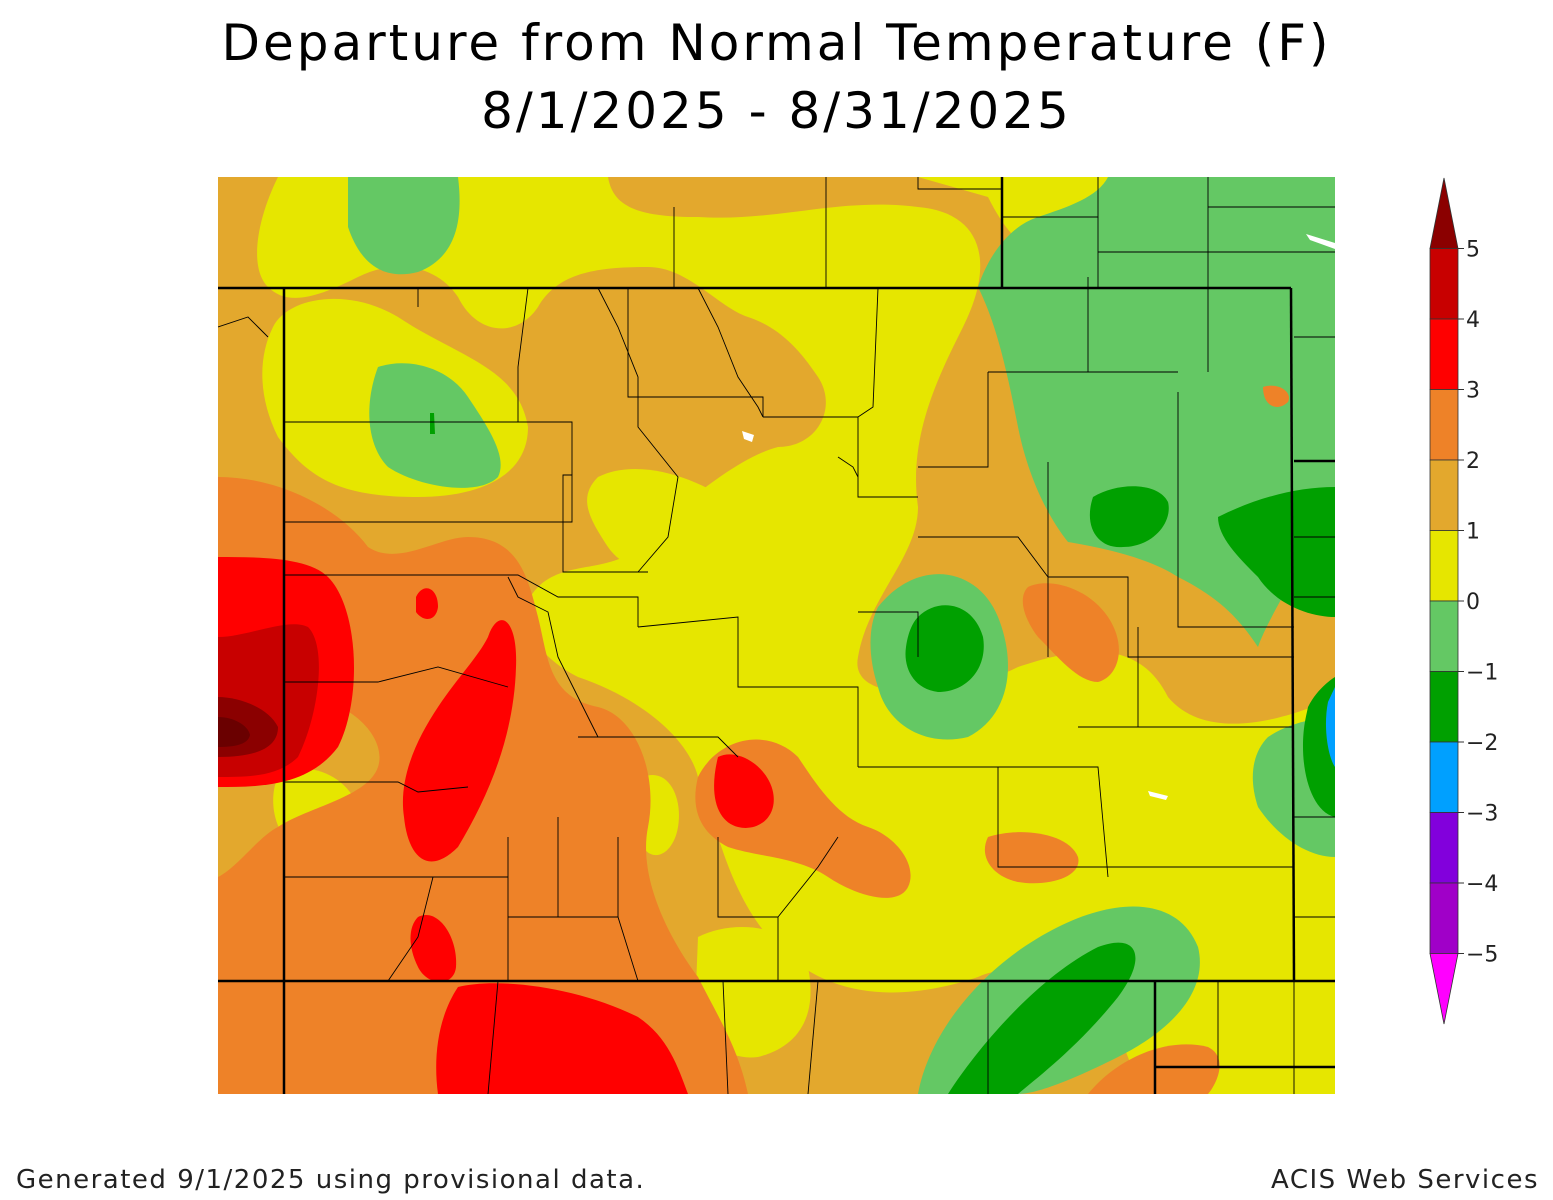 The height and width of the screenshot is (1200, 1553). What do you see at coordinates (1473, 461) in the screenshot?
I see `legend-tick-label: 2` at bounding box center [1473, 461].